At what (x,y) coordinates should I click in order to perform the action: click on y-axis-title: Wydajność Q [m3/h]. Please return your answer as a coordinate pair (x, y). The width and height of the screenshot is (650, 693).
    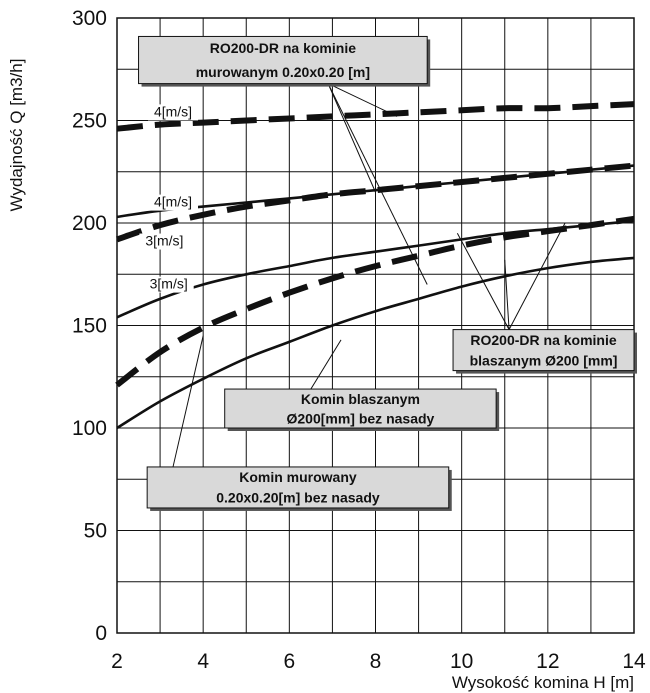
    Looking at the image, I should click on (16, 135).